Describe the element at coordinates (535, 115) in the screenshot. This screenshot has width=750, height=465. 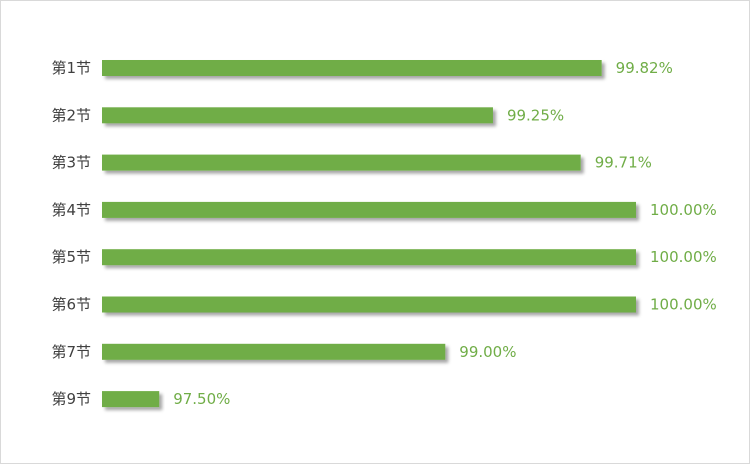
I see `value-label: 99.25%` at that location.